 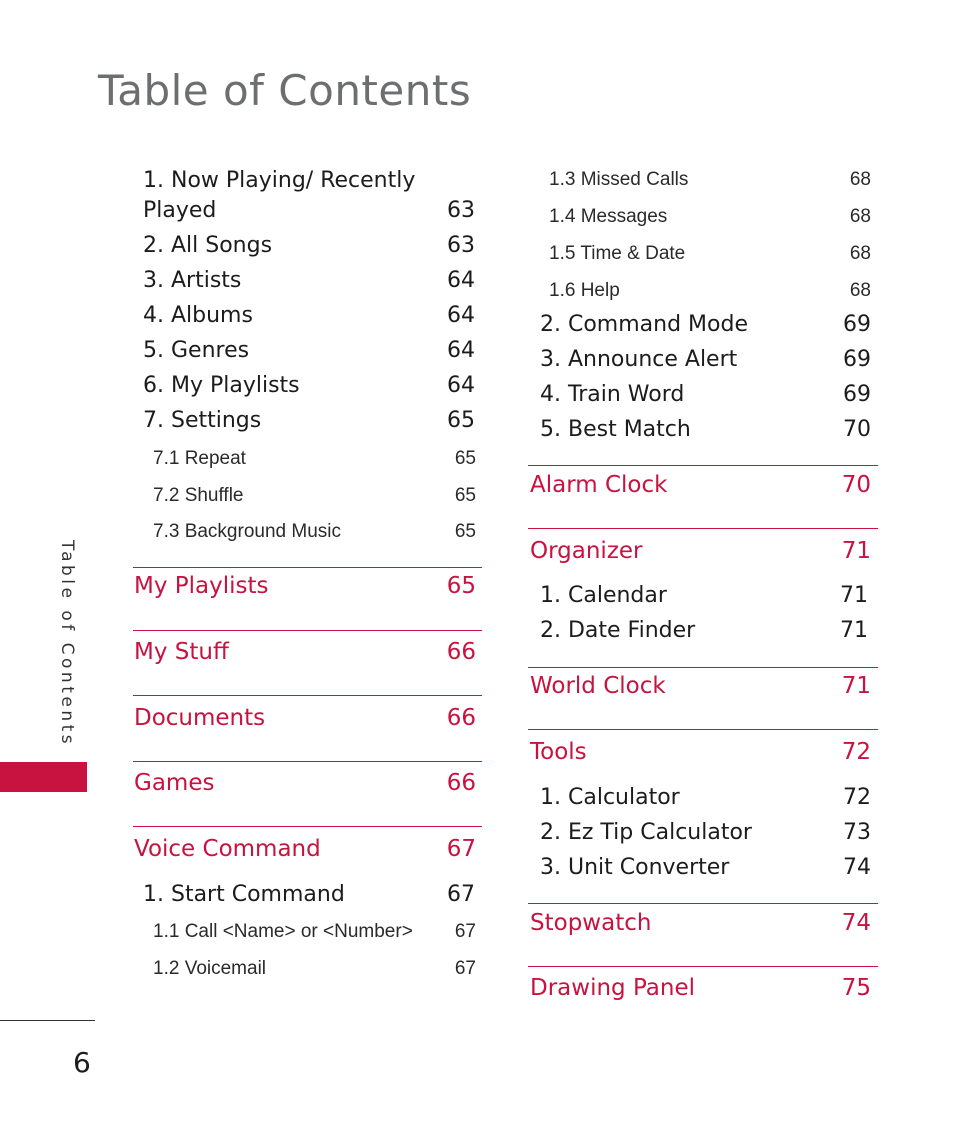 I want to click on toc-subitem: 1.4 Messages 68, so click(x=710, y=217).